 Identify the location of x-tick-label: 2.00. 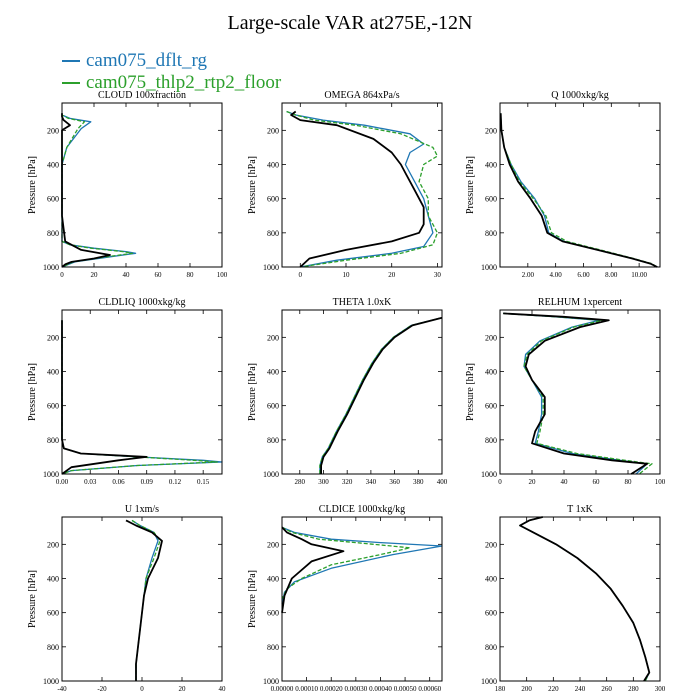
(528, 275).